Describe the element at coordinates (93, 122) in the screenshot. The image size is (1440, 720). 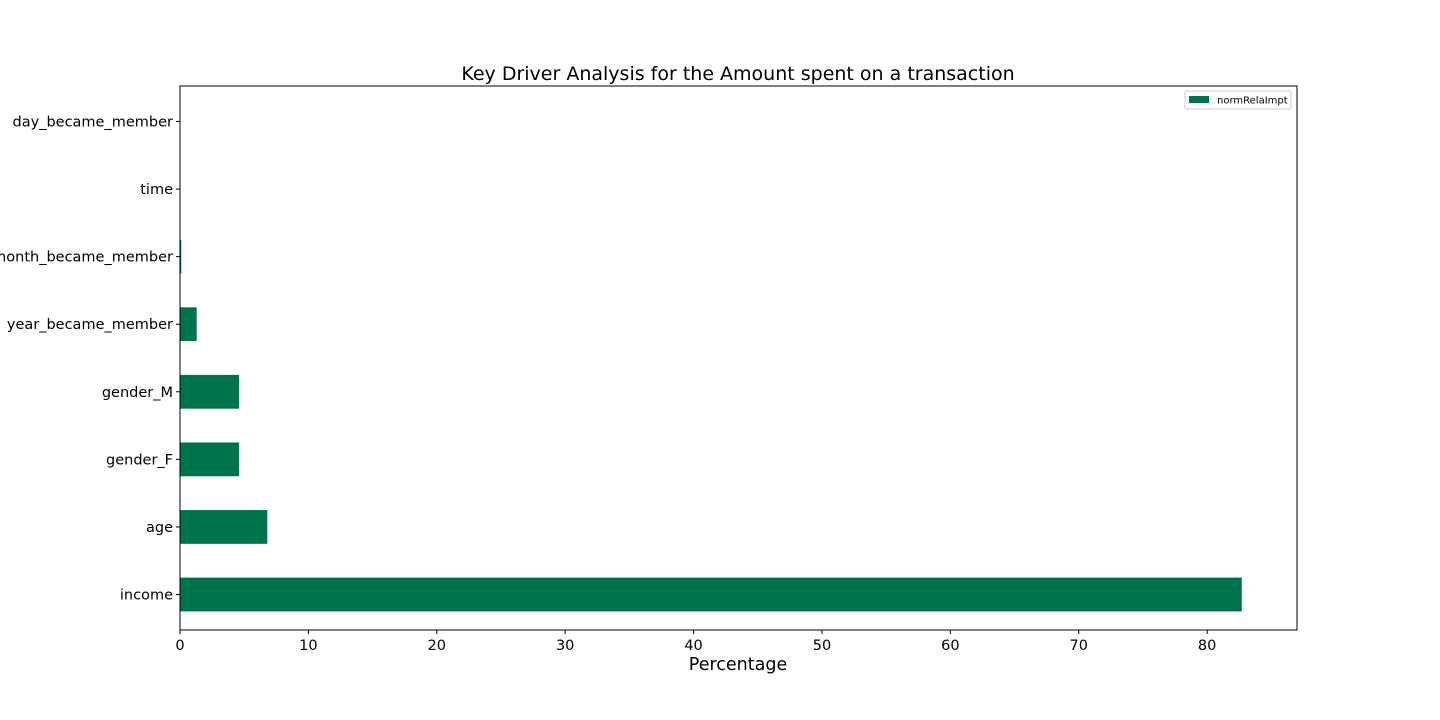
I see `y-tick-label: day_became_member` at that location.